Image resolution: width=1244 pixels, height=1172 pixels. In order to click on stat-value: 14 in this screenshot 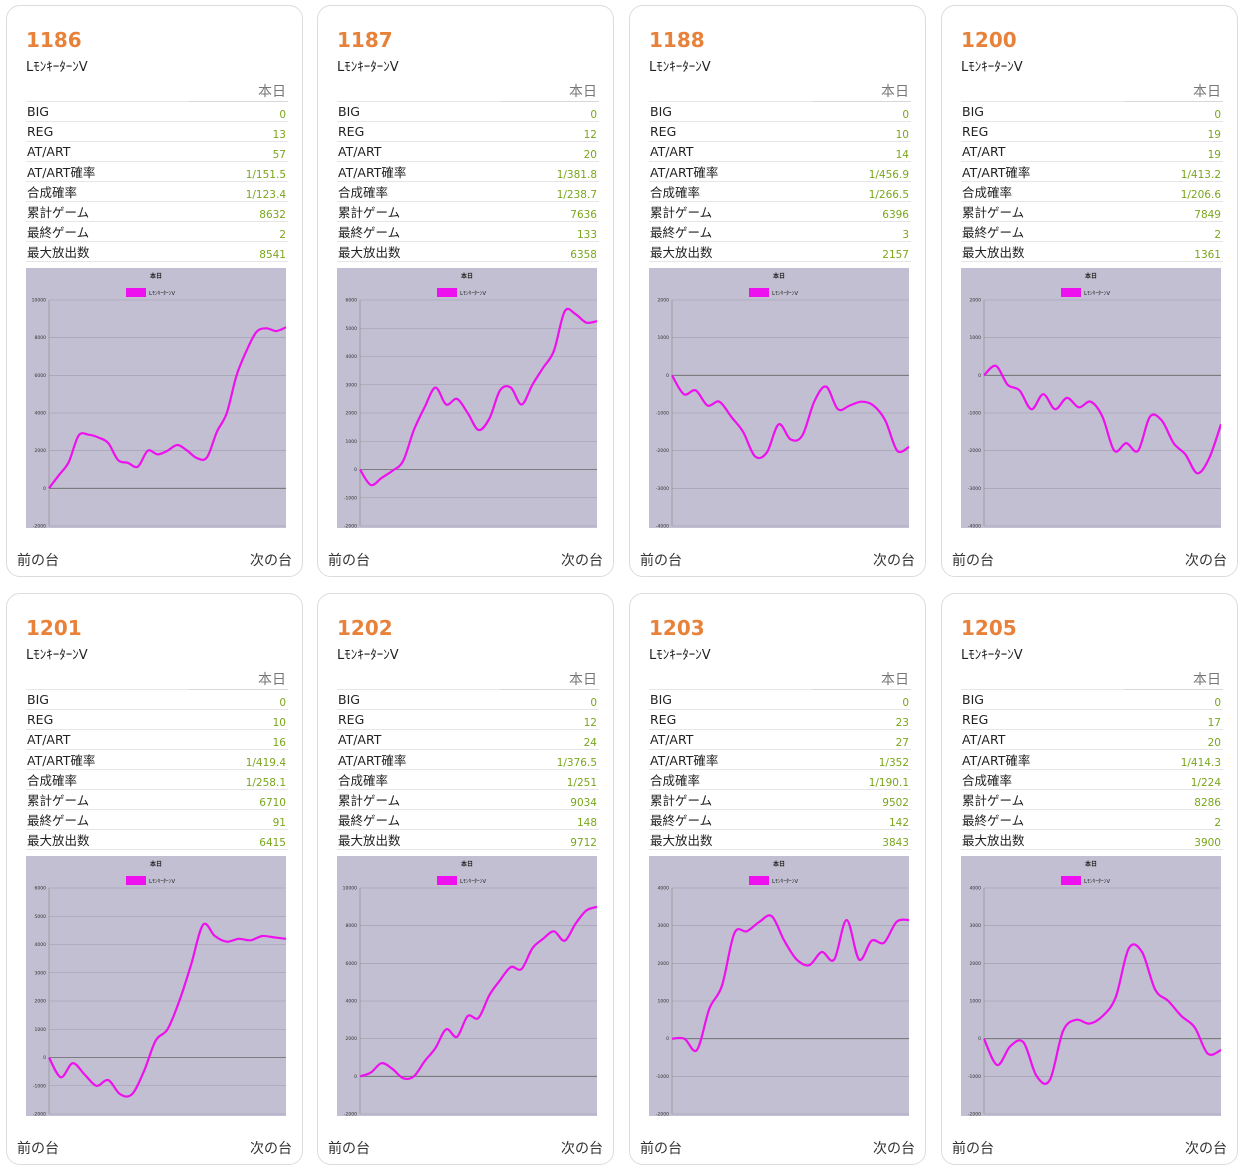, I will do `click(861, 151)`.